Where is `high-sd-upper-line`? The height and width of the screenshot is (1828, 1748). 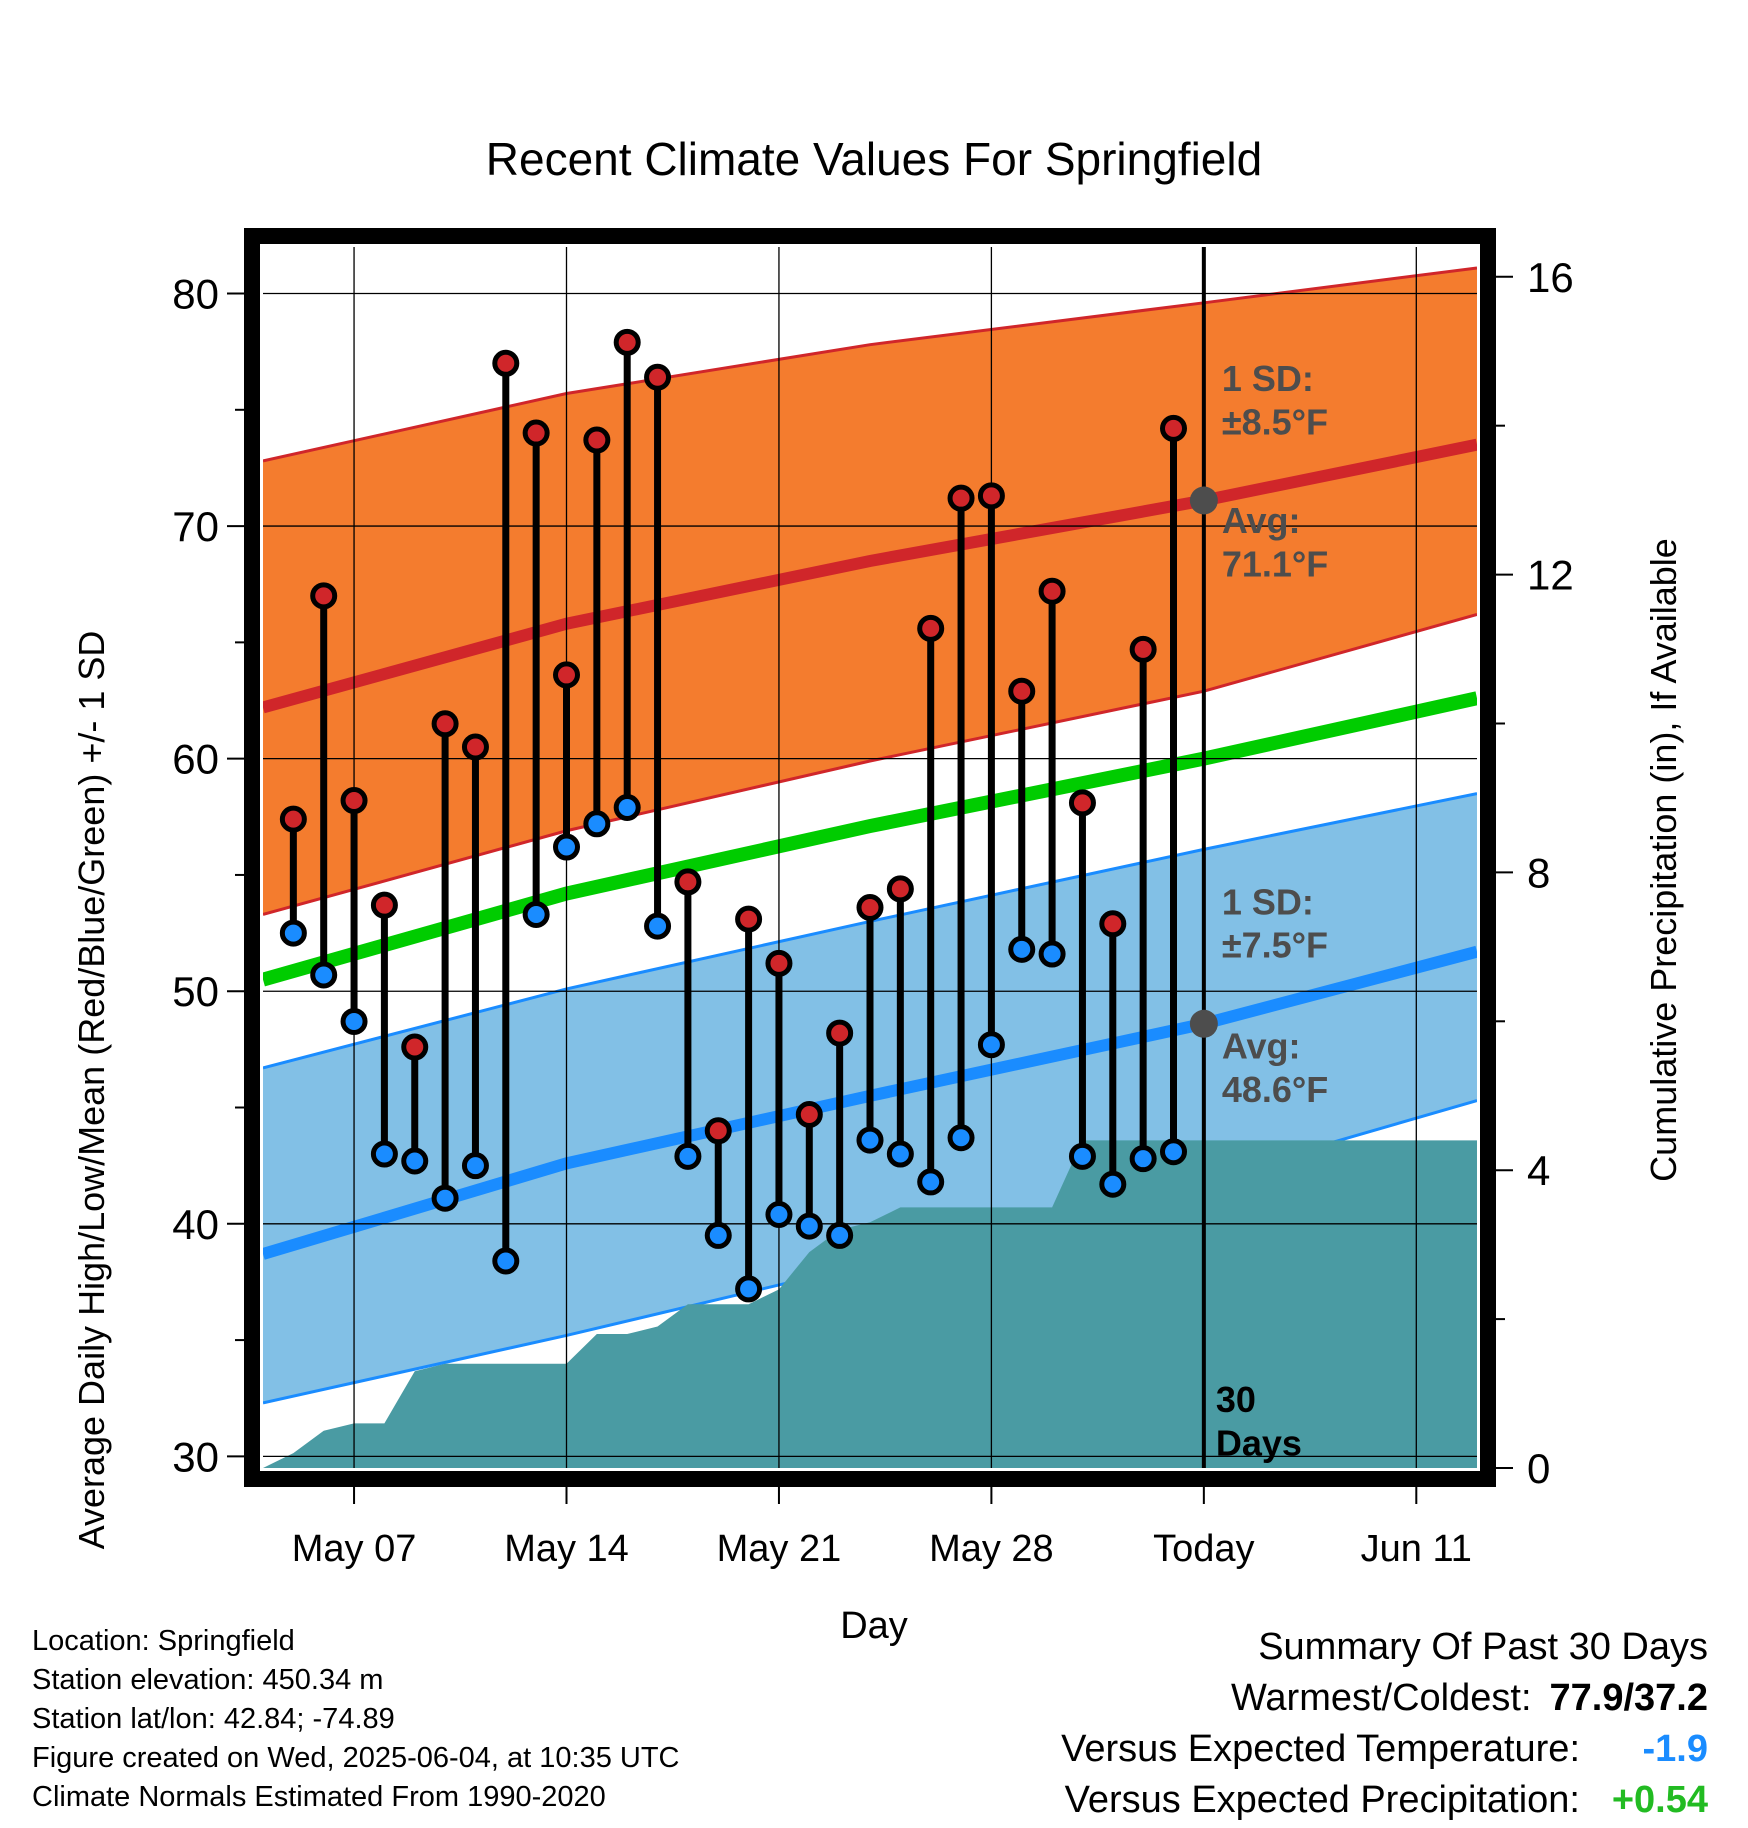
high-sd-upper-line is located at coordinates (870, 364).